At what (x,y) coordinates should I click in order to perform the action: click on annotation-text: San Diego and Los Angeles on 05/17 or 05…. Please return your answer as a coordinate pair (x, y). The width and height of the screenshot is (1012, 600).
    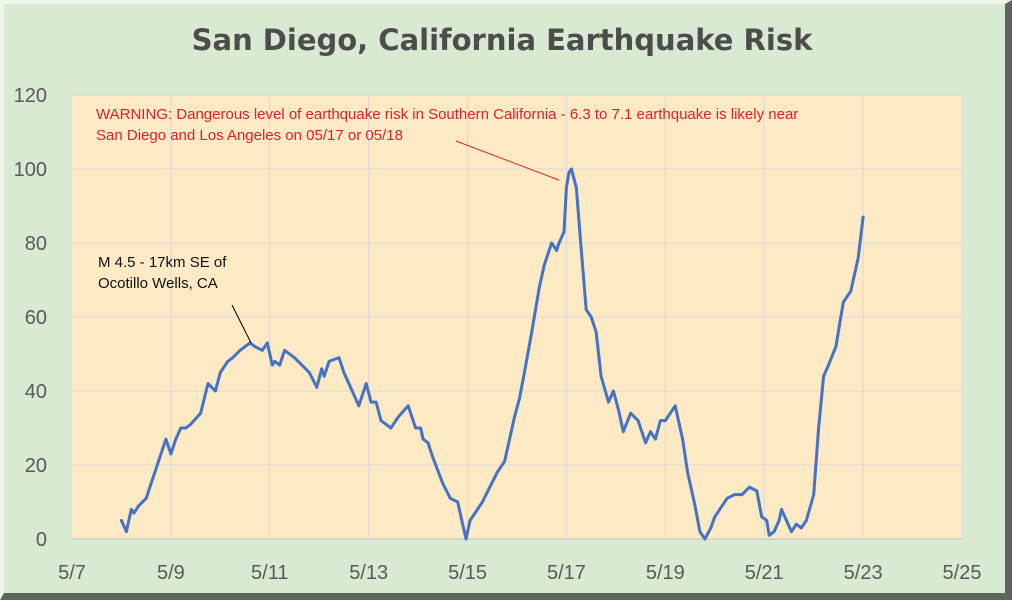
    Looking at the image, I should click on (249, 135).